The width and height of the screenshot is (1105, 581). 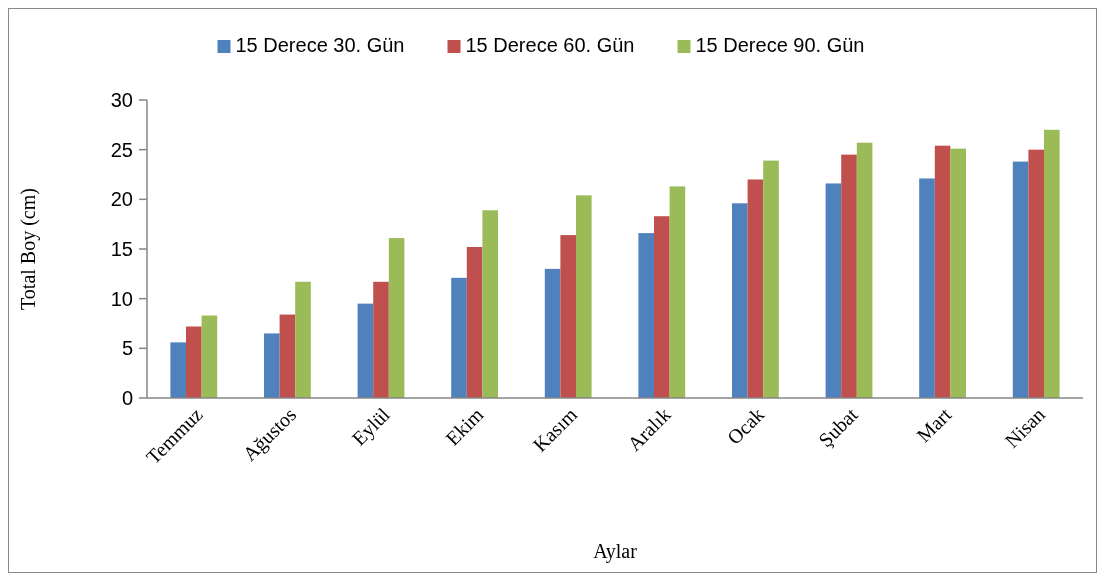 I want to click on x-axis-title: Aylar, so click(x=615, y=551).